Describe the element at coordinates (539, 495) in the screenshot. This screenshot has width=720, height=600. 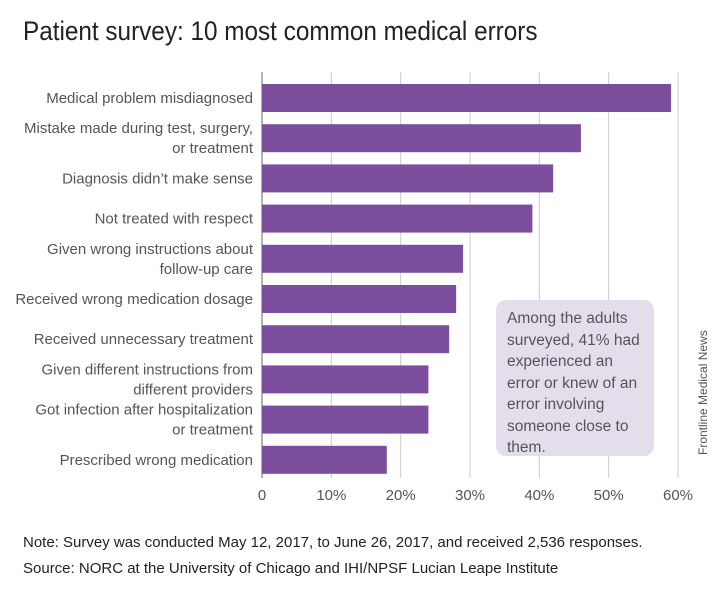
I see `tick-label-40: 40%` at that location.